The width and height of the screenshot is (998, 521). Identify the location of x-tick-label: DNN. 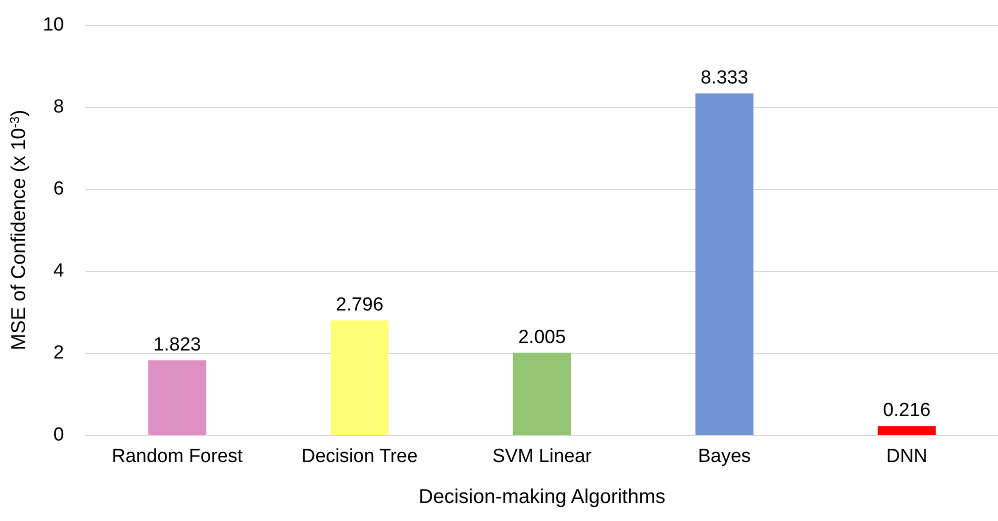
(907, 456).